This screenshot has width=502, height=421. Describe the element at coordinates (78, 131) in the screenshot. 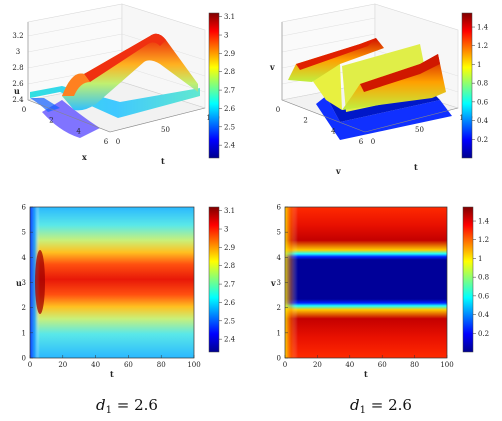

I see `x-tick-label: 4` at that location.